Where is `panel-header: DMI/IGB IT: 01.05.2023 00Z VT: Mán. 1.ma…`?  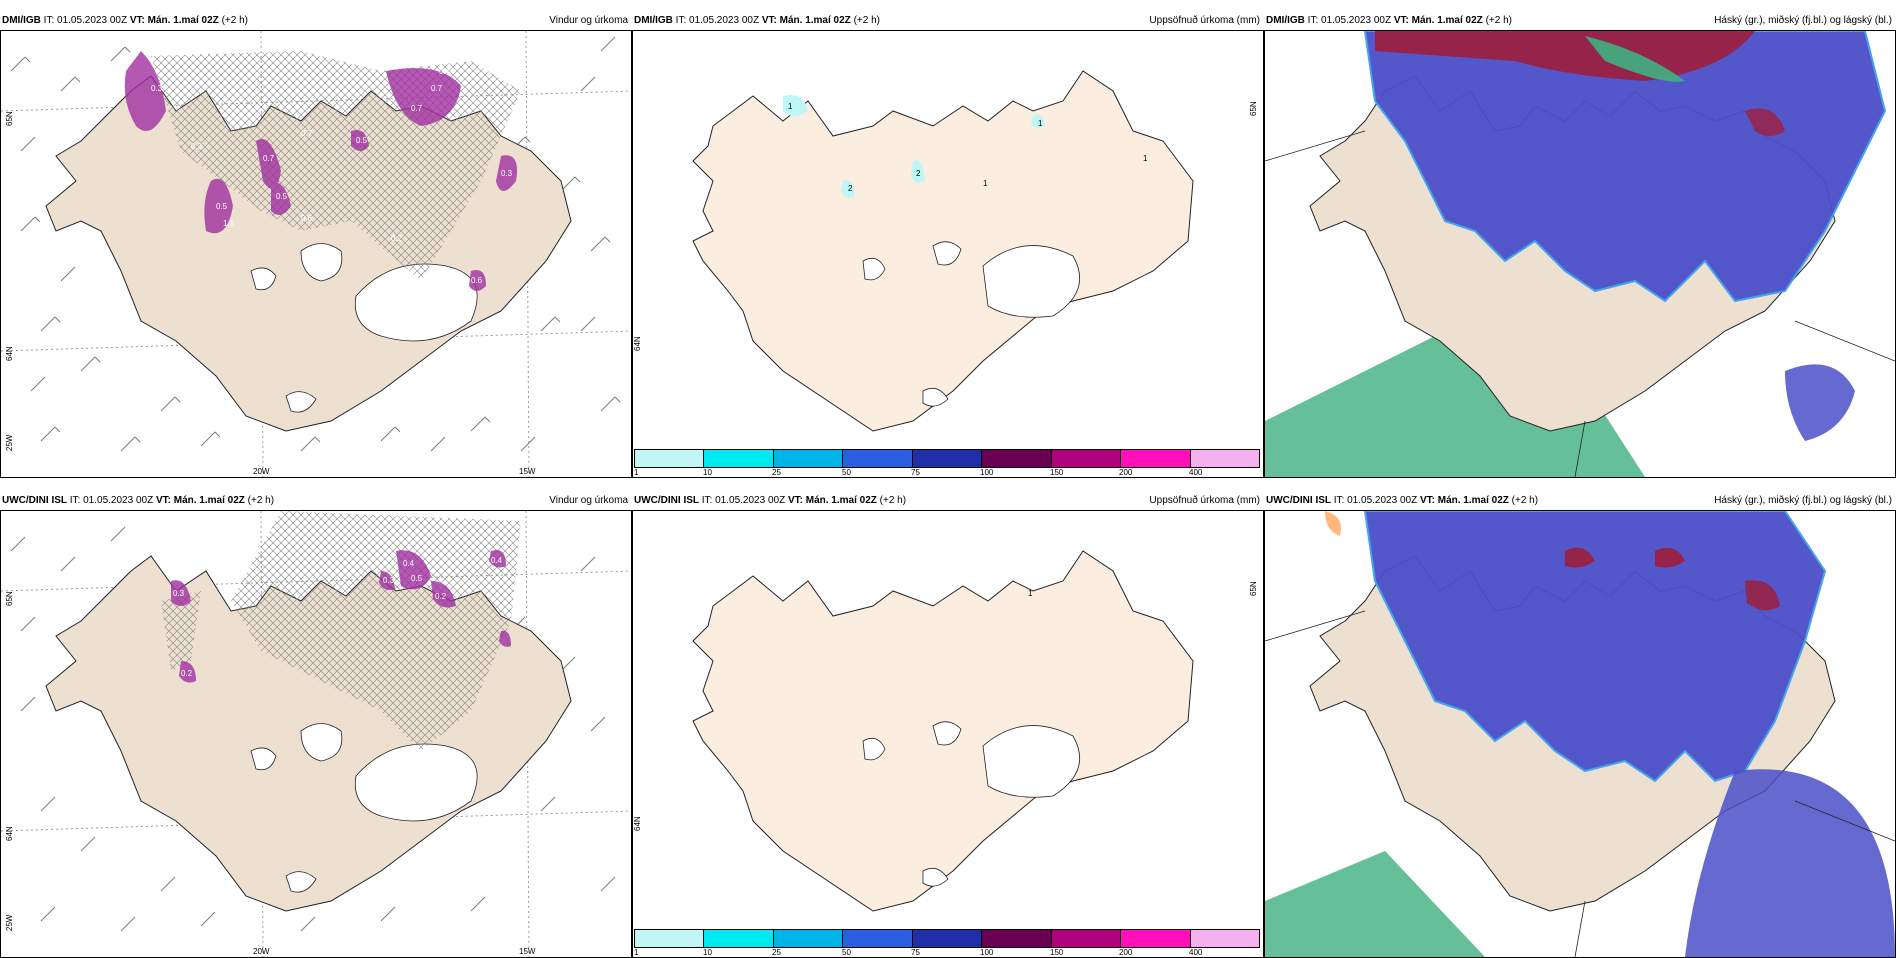
panel-header: DMI/IGB IT: 01.05.2023 00Z VT: Mán. 1.ma… is located at coordinates (948, 21).